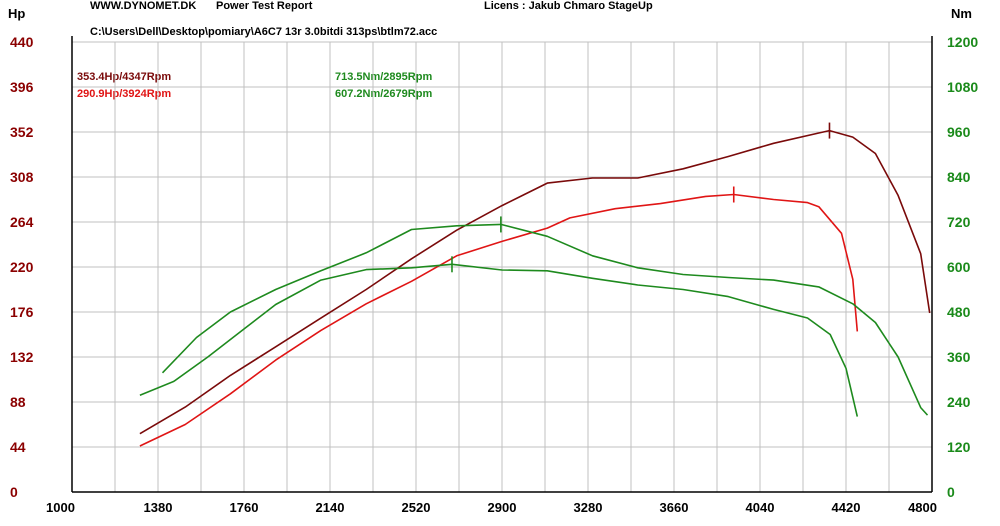  What do you see at coordinates (568, 6) in the screenshot?
I see `licence-text: Licens : Jakub Chmaro StageUp` at bounding box center [568, 6].